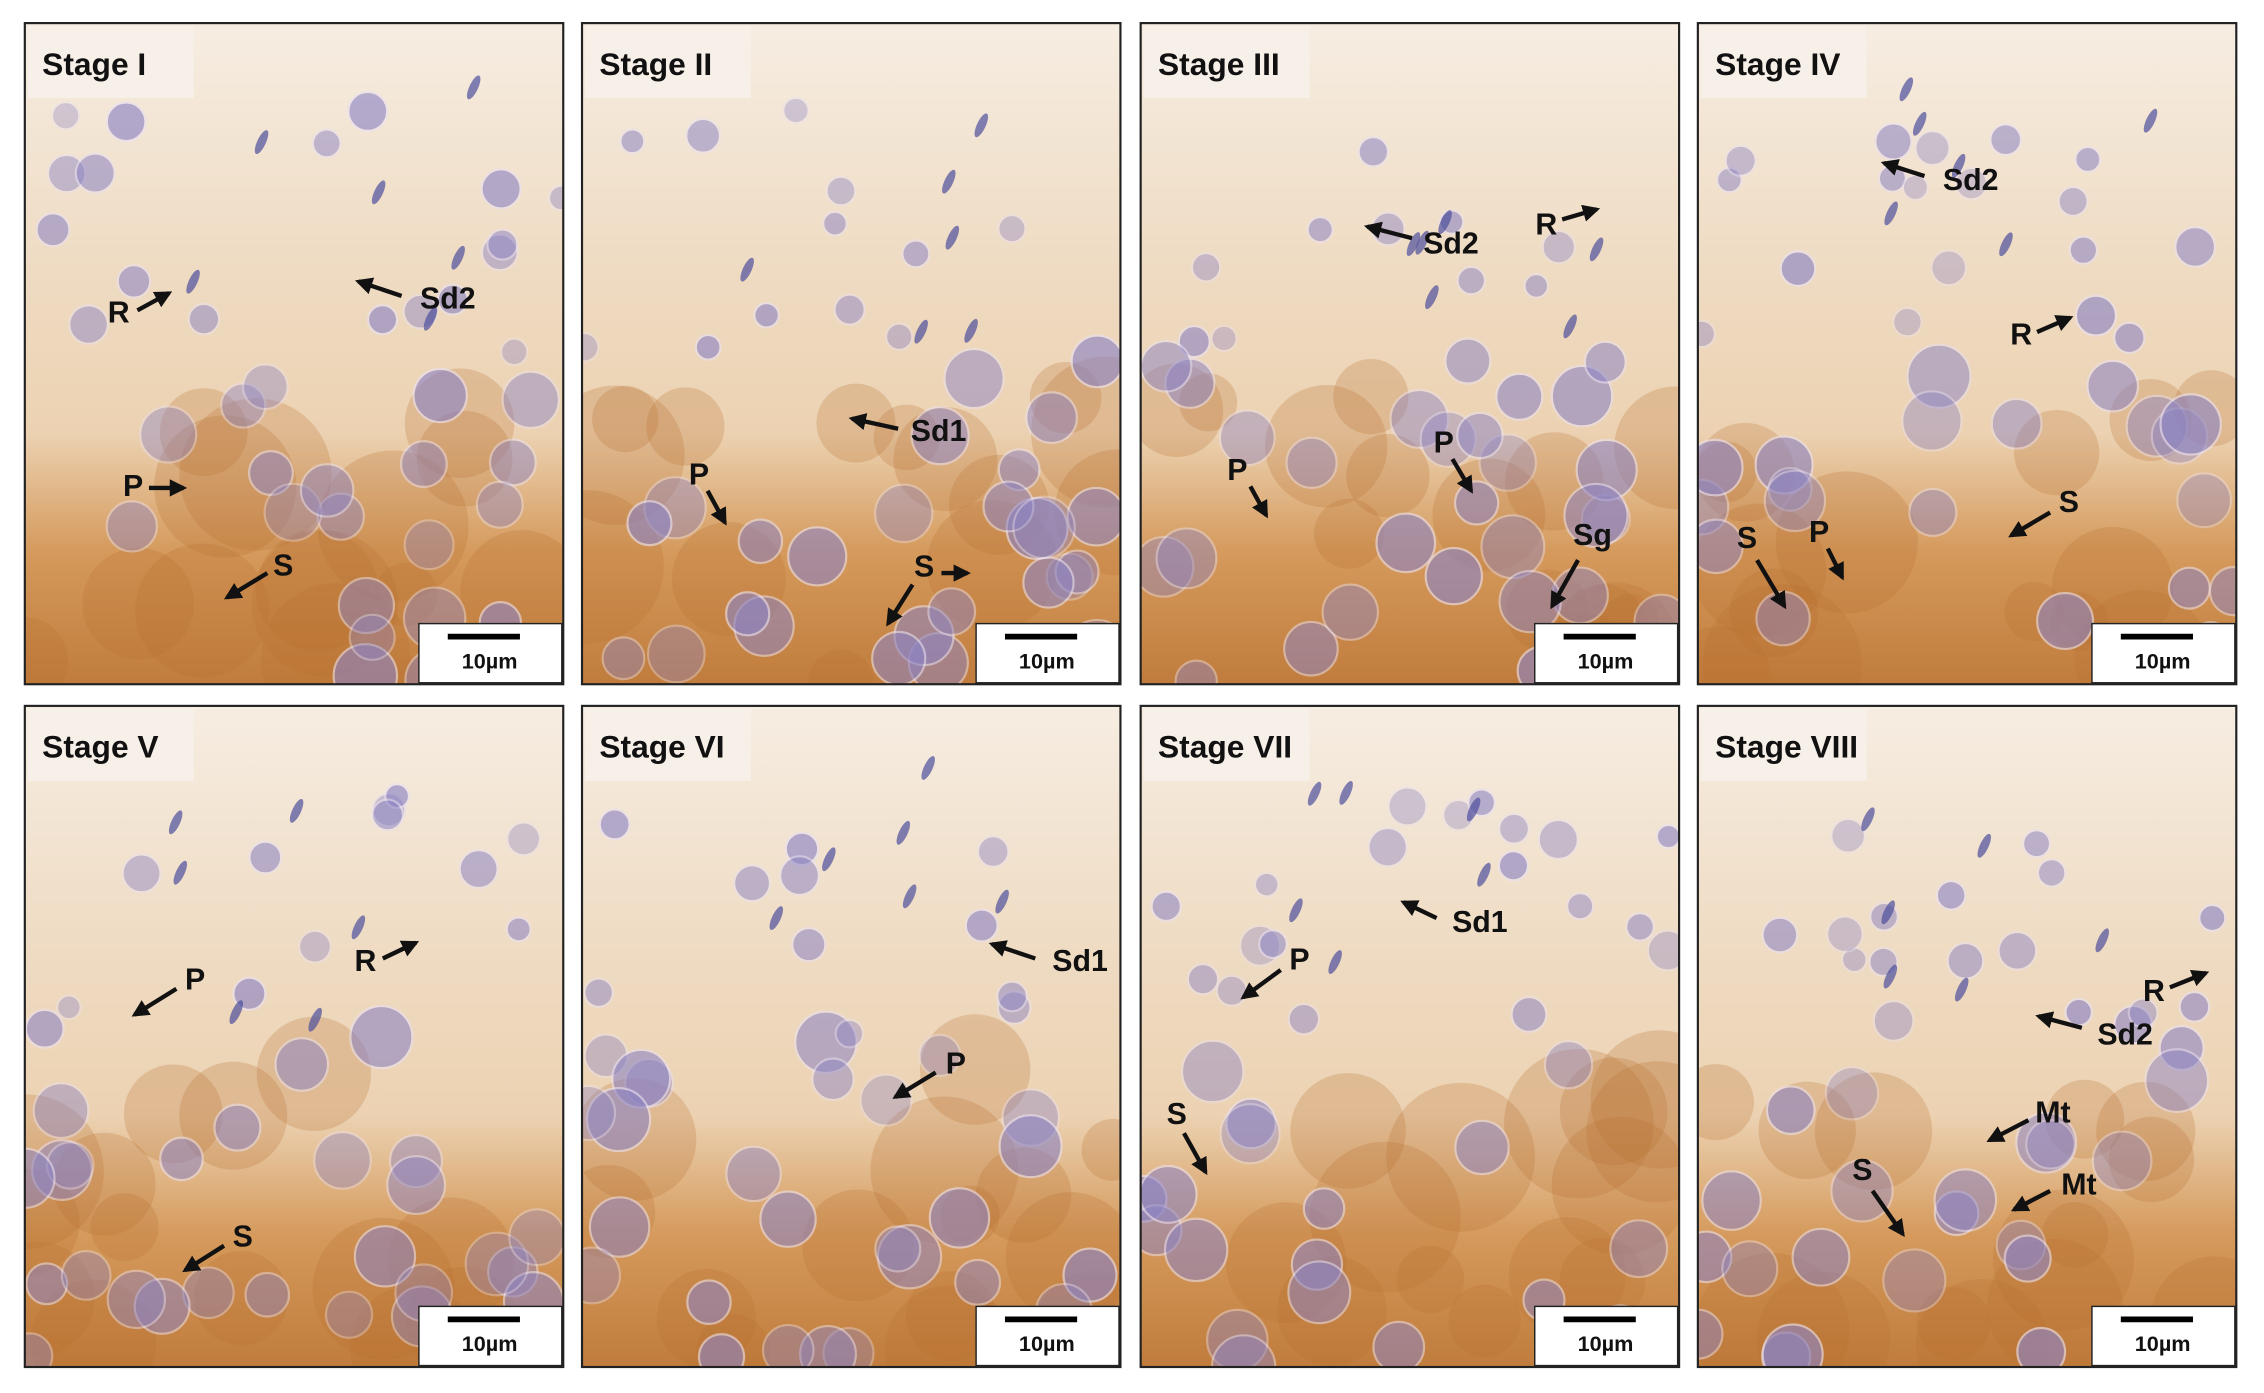 This screenshot has height=1393, width=2264. Describe the element at coordinates (1219, 64) in the screenshot. I see `panel-title: Stage III` at that location.